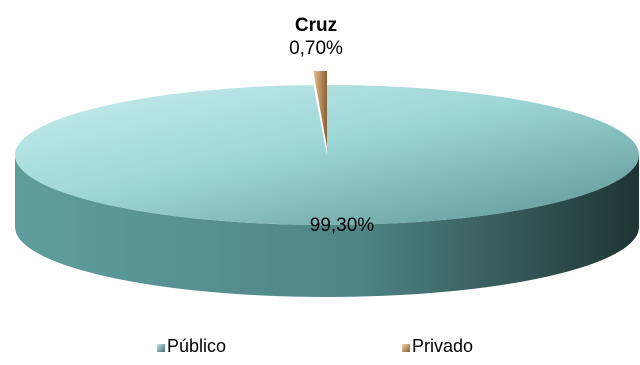 The image size is (640, 365). I want to click on legend: Público Privado, so click(315, 346).